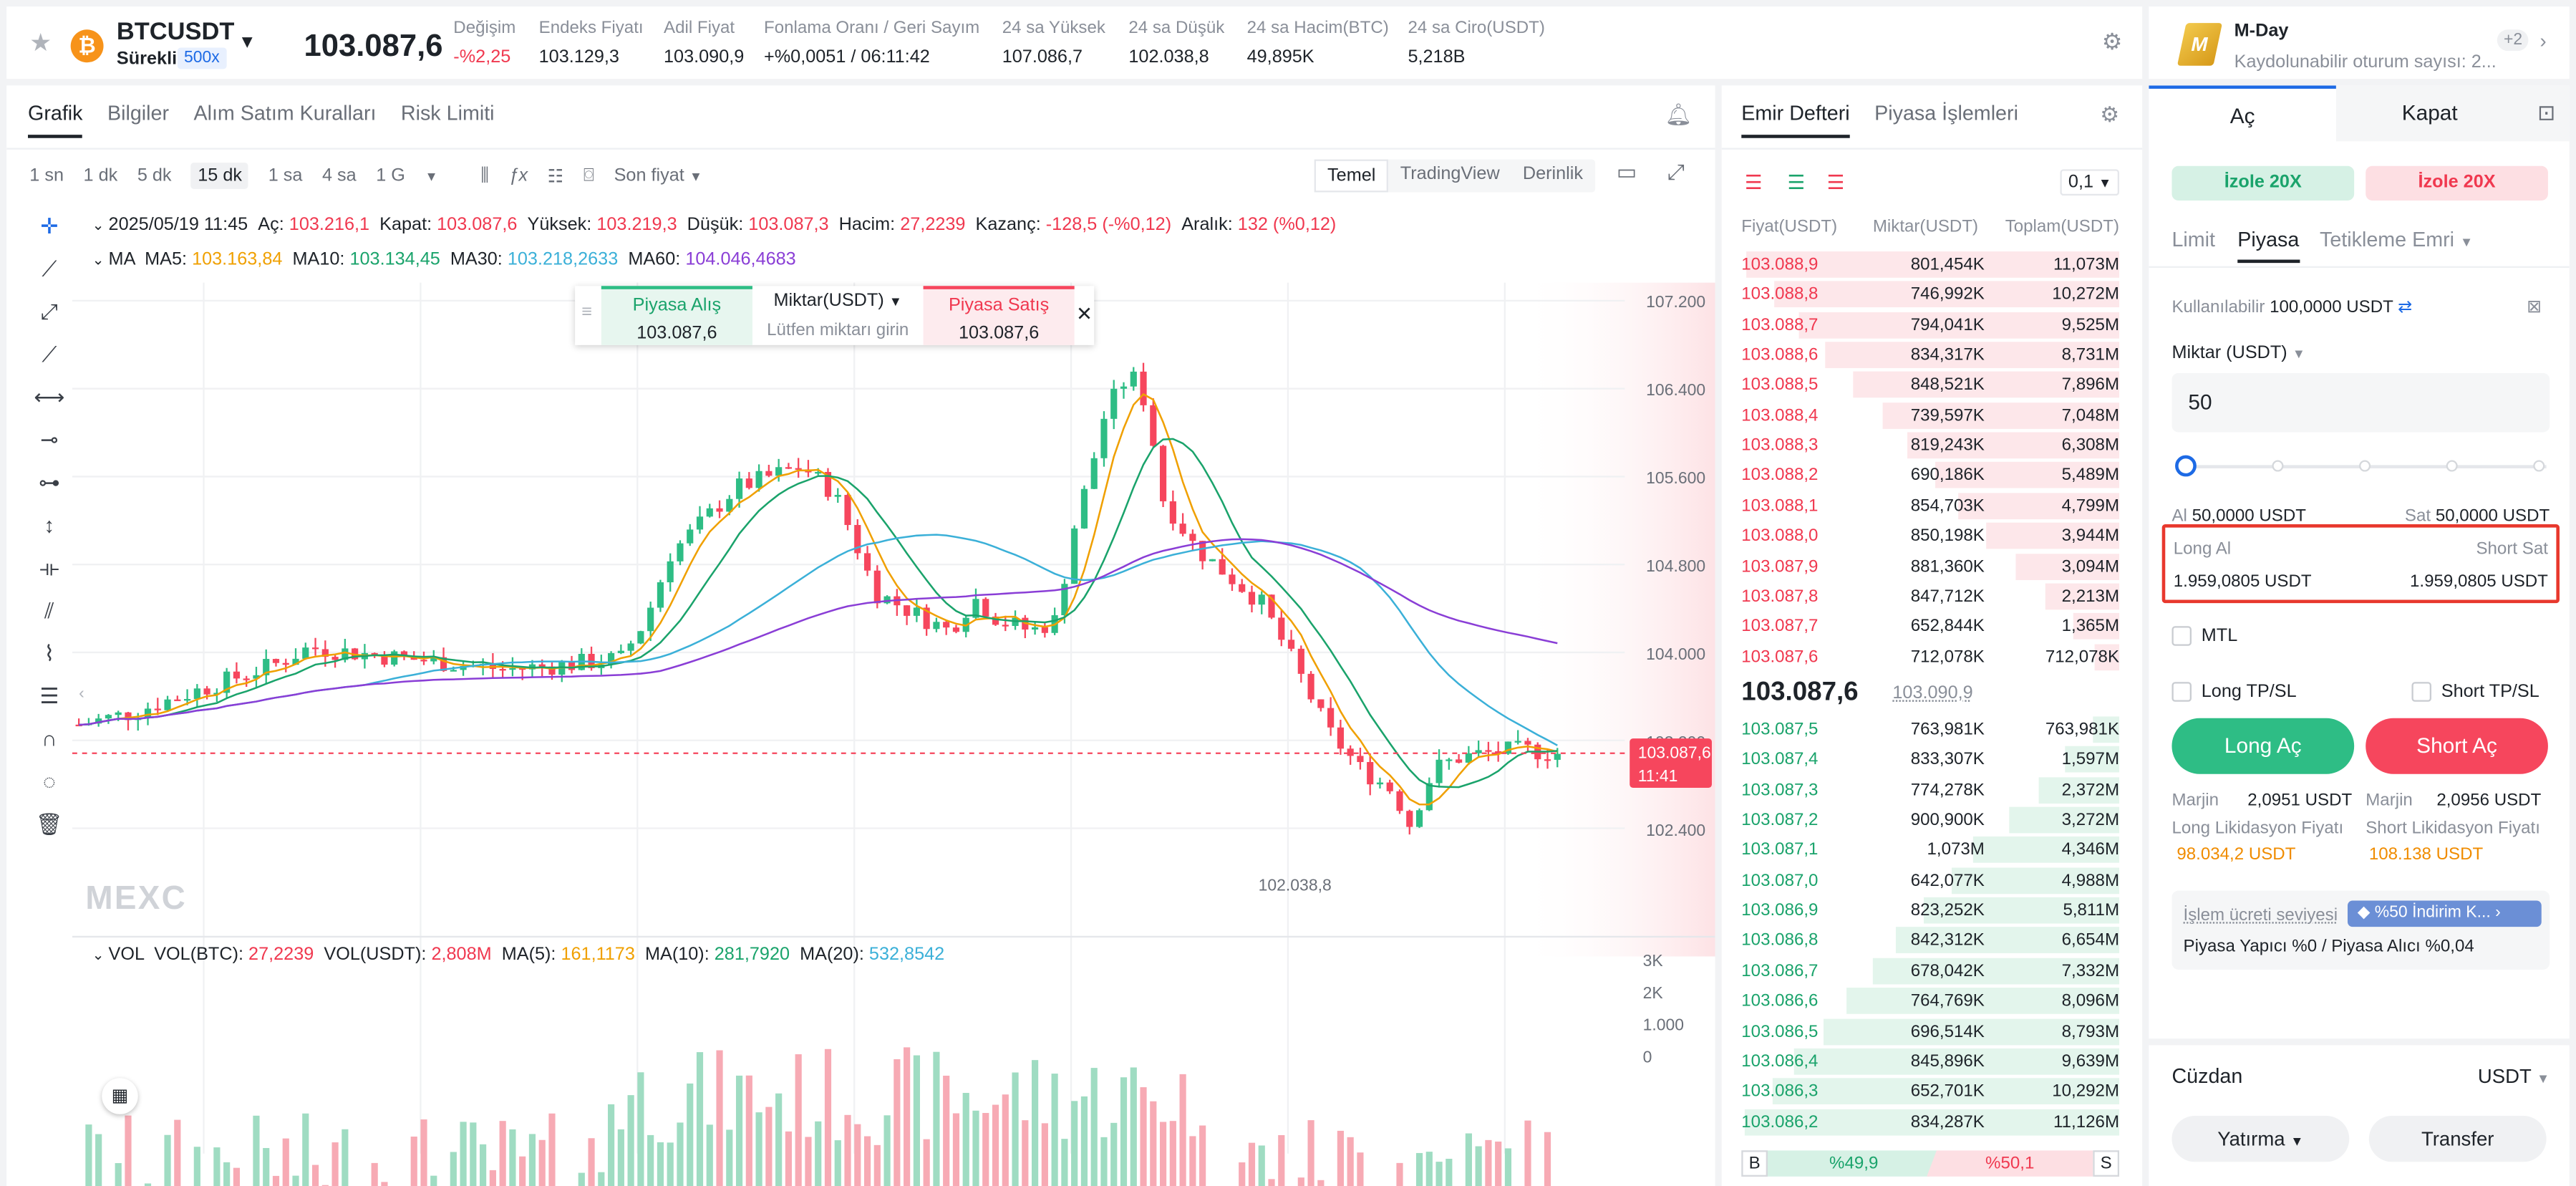 This screenshot has height=1186, width=2576. I want to click on leverage-slider-handle, so click(2186, 466).